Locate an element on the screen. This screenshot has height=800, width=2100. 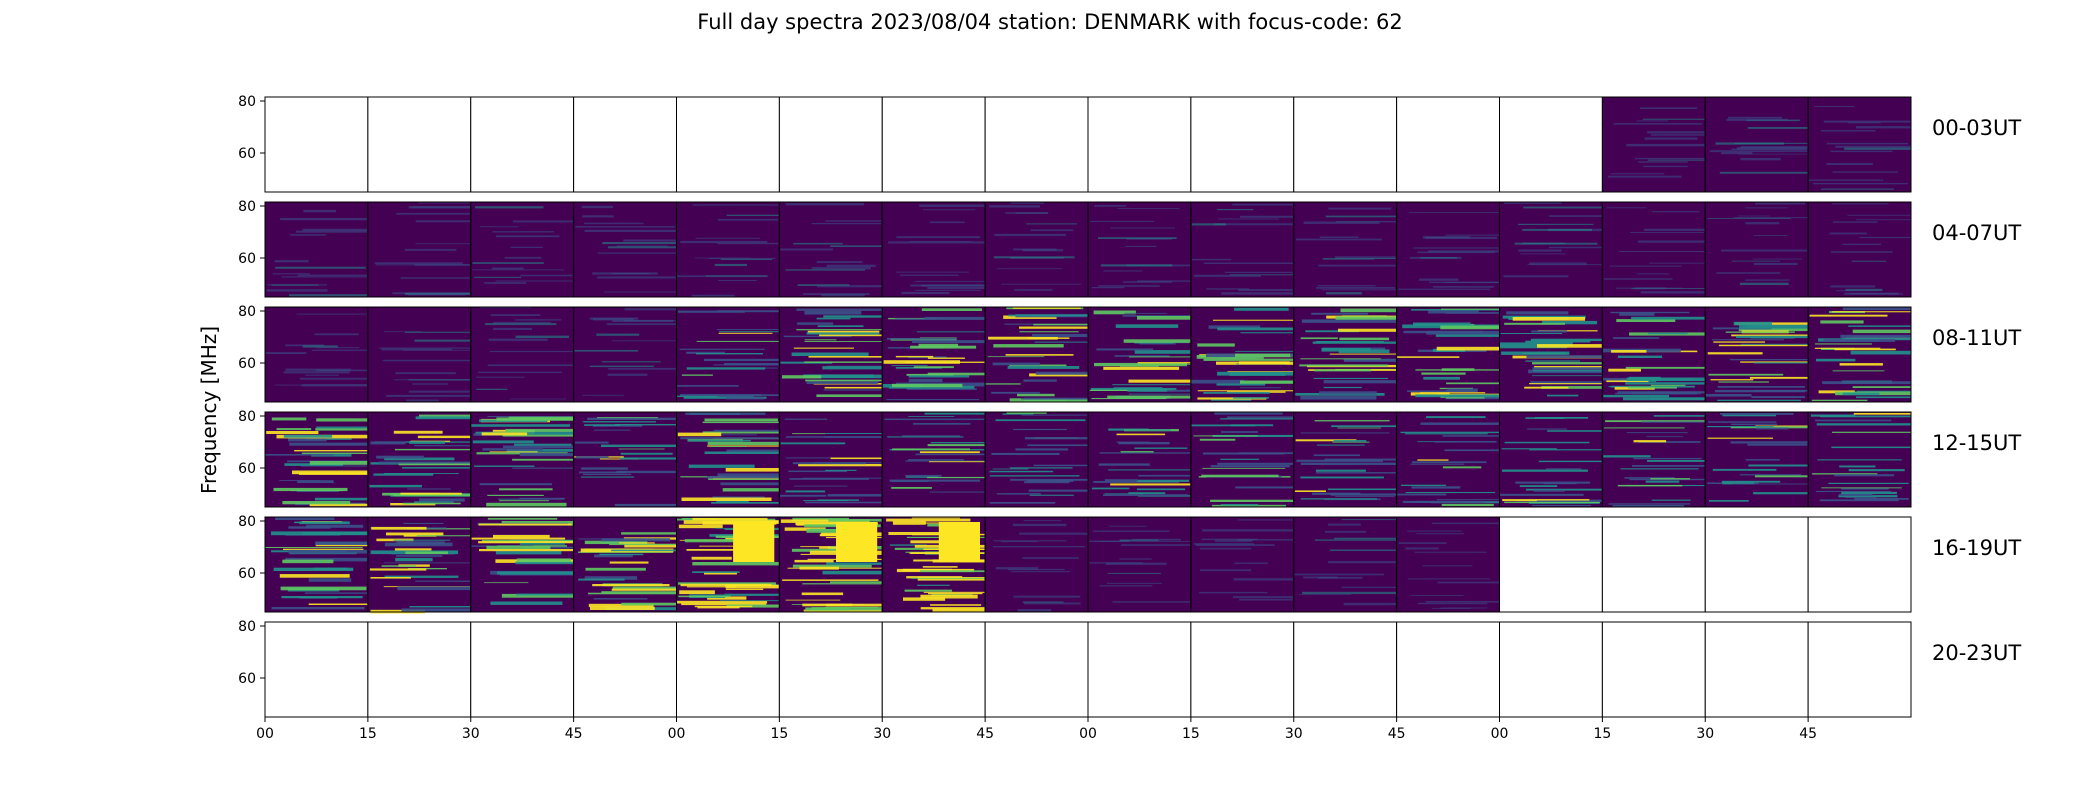
x-tick-label: 00 is located at coordinates (265, 734).